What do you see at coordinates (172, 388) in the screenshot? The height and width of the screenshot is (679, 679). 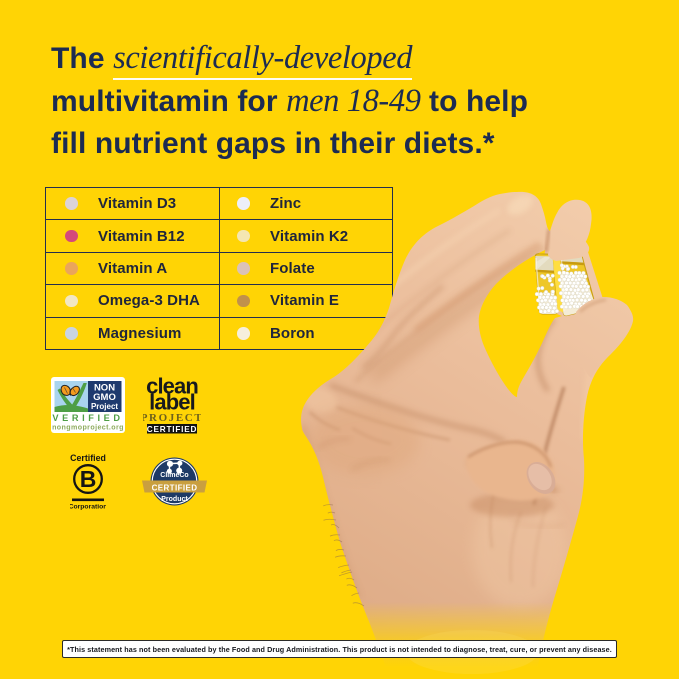 I see `svg-text: clean` at bounding box center [172, 388].